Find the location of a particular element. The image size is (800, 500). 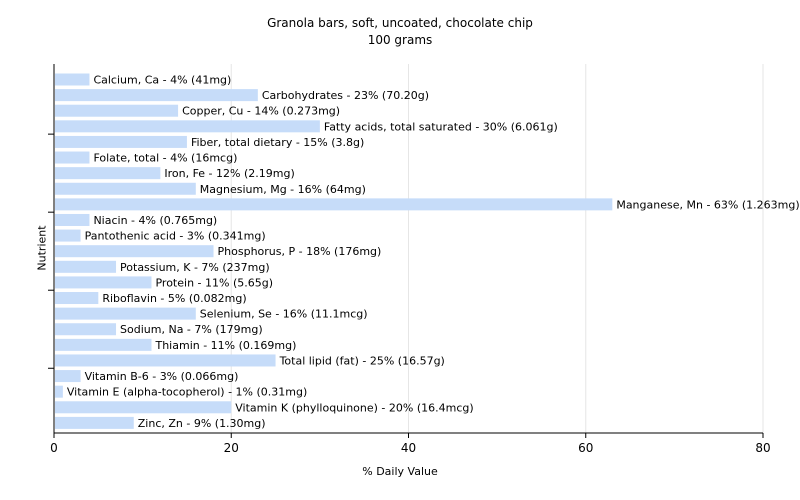

bar-label: Phosphorus, P - 18% (176mg) is located at coordinates (300, 251).